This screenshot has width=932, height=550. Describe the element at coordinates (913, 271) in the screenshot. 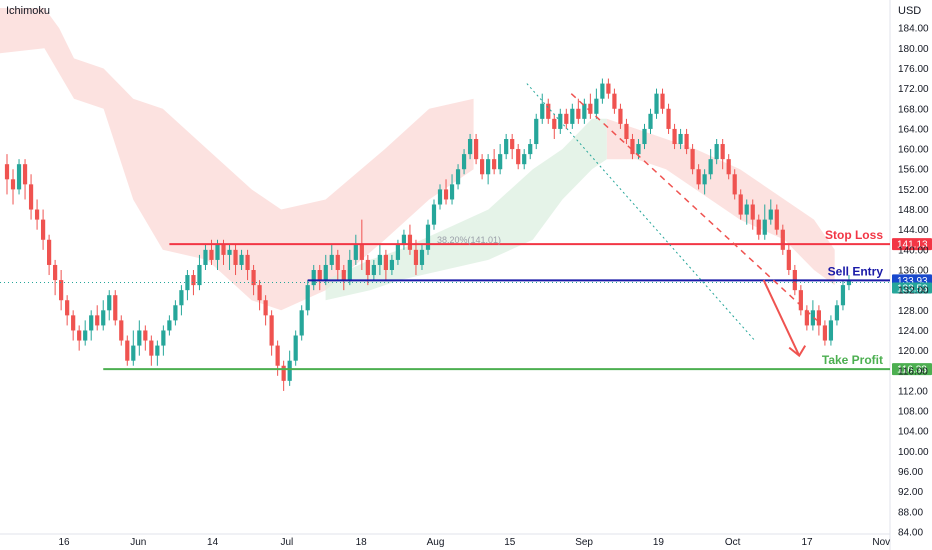

I see `y-tick-label: 136.00` at that location.